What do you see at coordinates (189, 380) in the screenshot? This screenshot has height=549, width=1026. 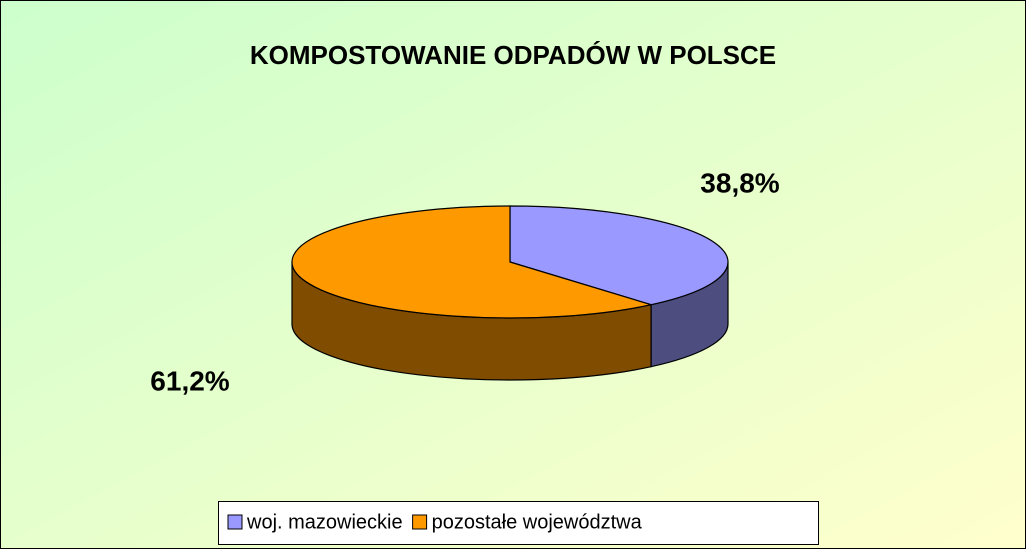 I see `data-label: 61,2%` at bounding box center [189, 380].